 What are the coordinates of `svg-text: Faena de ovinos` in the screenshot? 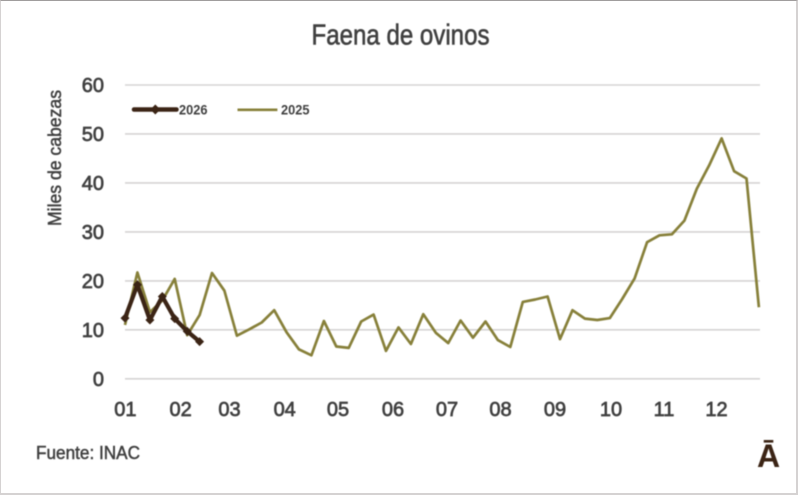 It's located at (401, 36).